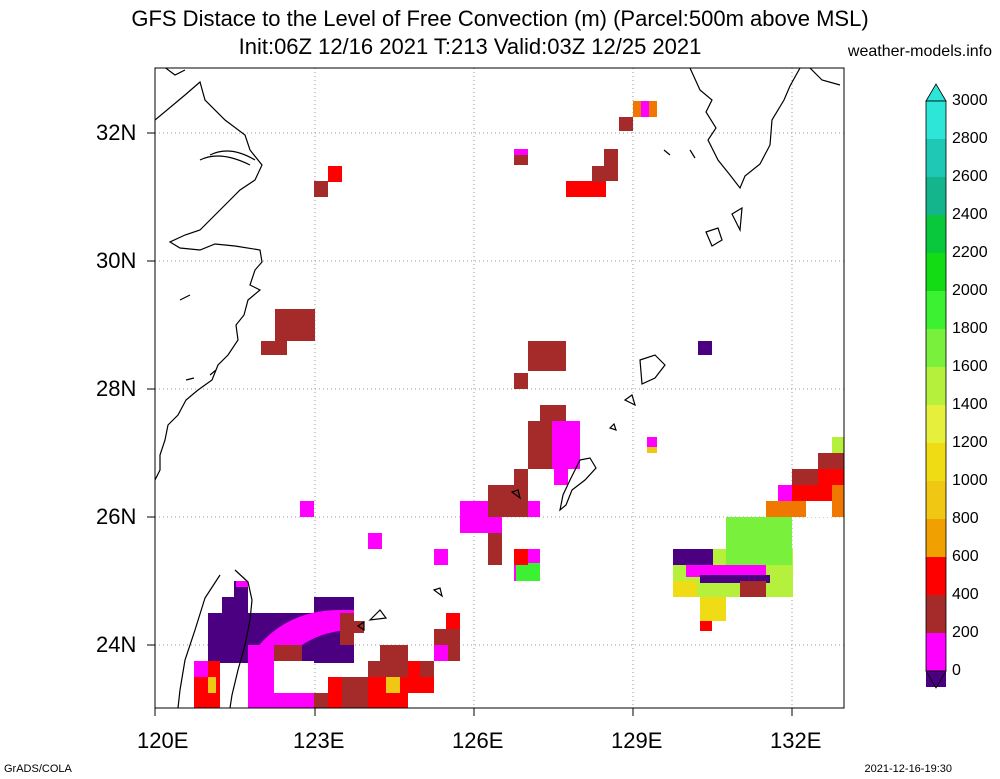  Describe the element at coordinates (919, 51) in the screenshot. I see `site-credit: weather-models.info` at that location.